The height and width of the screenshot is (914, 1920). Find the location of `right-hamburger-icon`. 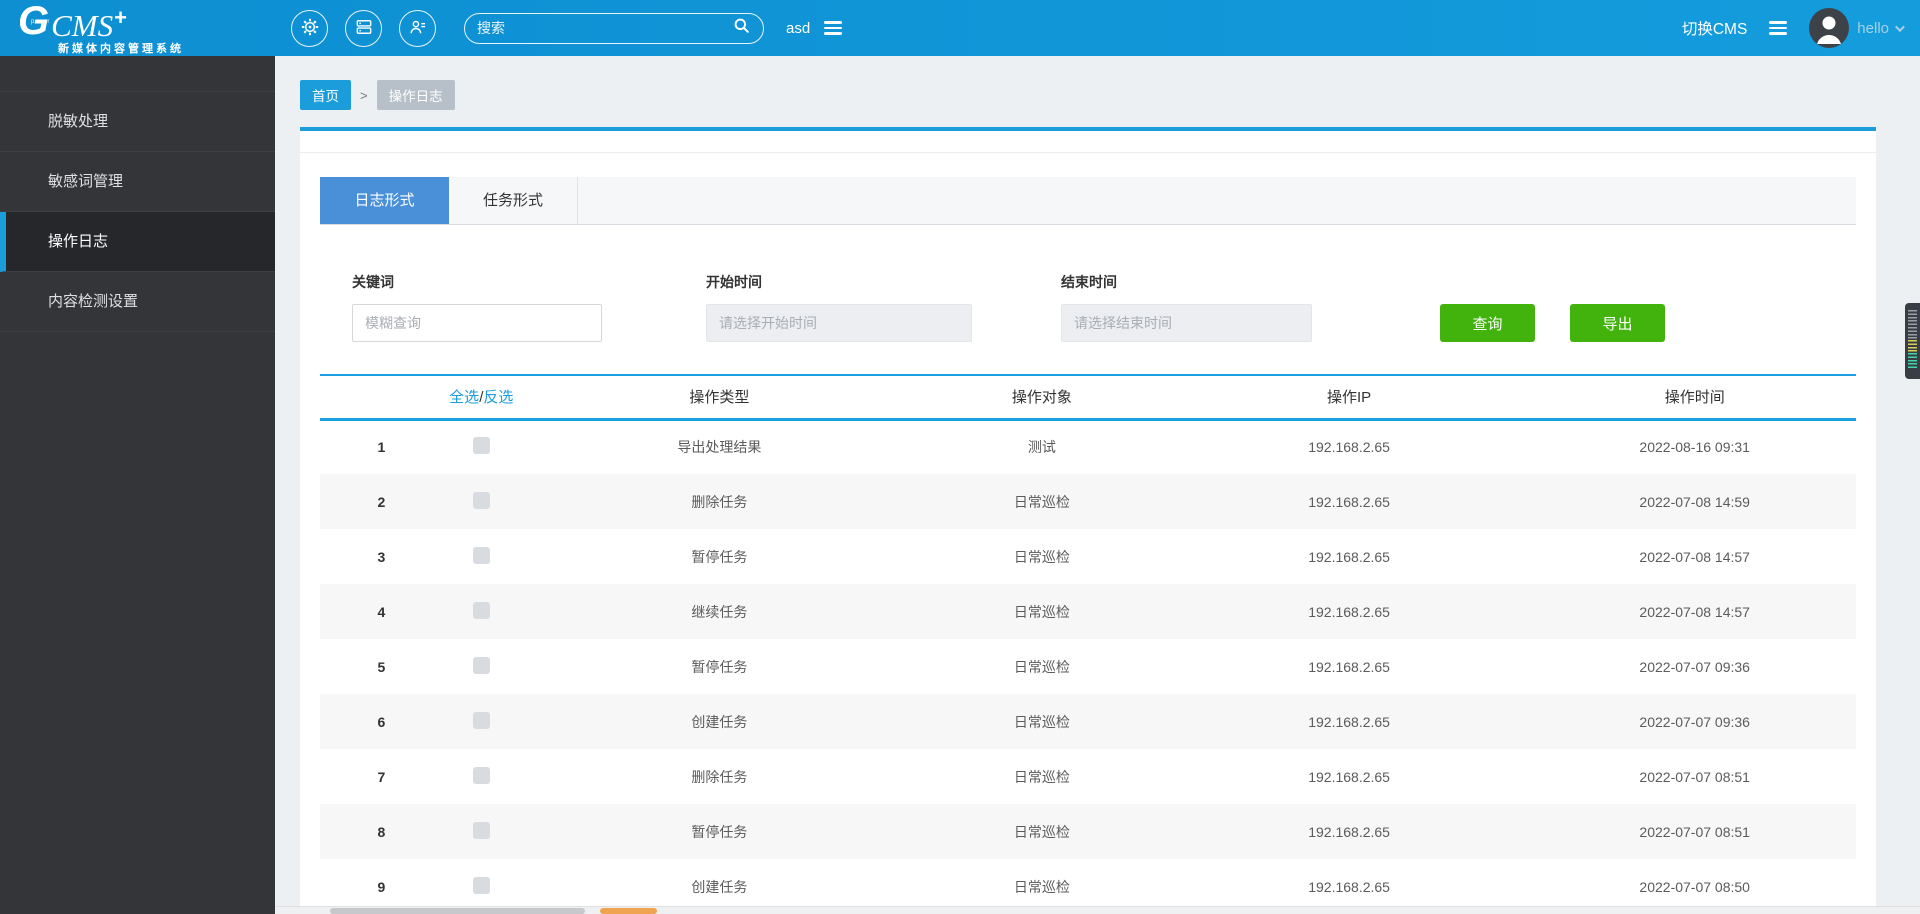

right-hamburger-icon is located at coordinates (1778, 28).